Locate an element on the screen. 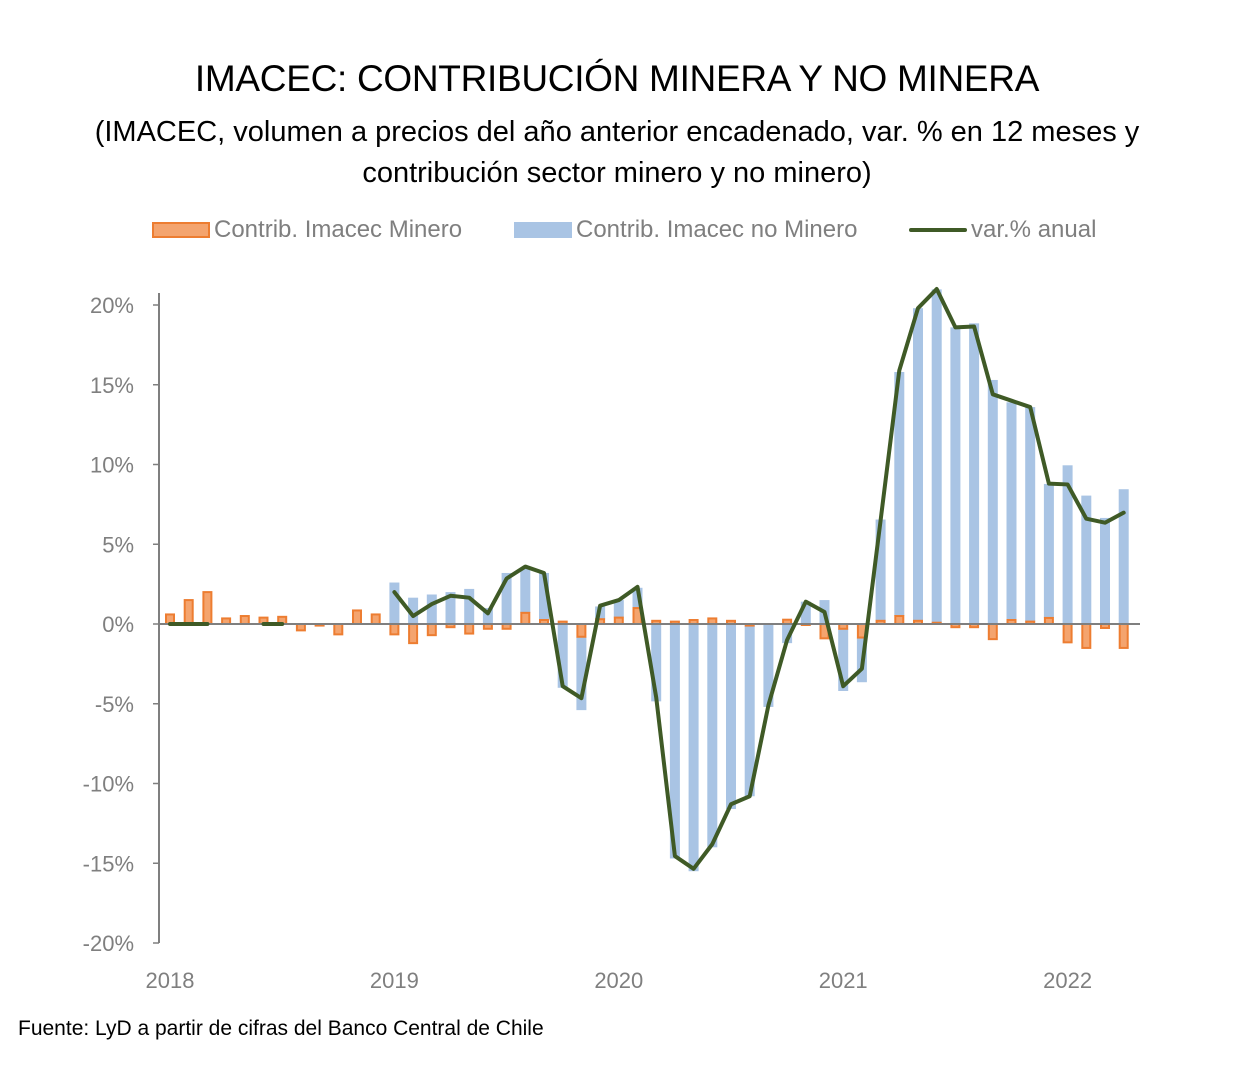 The image size is (1234, 1068). legend-label-minero: Contrib. Imacec Minero is located at coordinates (338, 229).